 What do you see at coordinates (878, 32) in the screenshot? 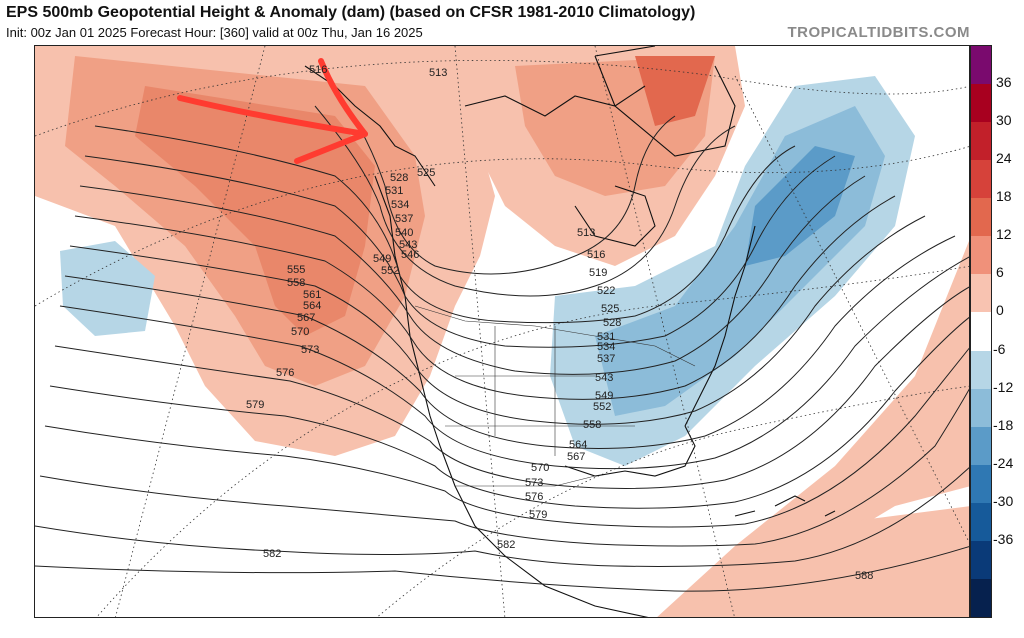
I see `brand-watermark: TROPICALTIDBITS.COM` at bounding box center [878, 32].